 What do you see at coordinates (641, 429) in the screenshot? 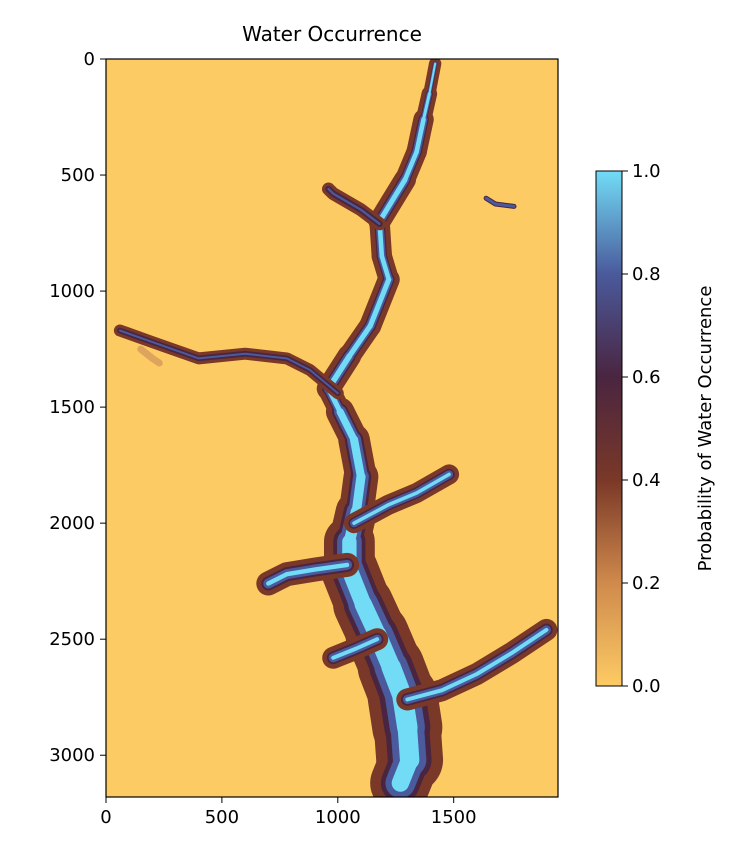
I see `colorbar-ticks: 0.0 0.2 0.4 0.6 0.8 1.0` at bounding box center [641, 429].